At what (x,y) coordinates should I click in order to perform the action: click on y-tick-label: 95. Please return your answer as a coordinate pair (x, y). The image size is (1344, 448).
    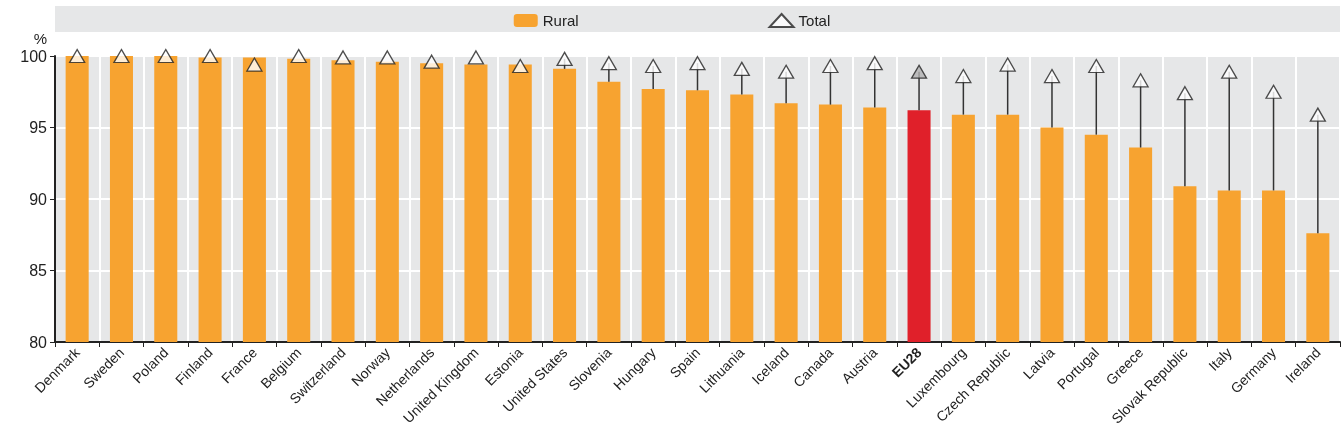
    Looking at the image, I should click on (38, 127).